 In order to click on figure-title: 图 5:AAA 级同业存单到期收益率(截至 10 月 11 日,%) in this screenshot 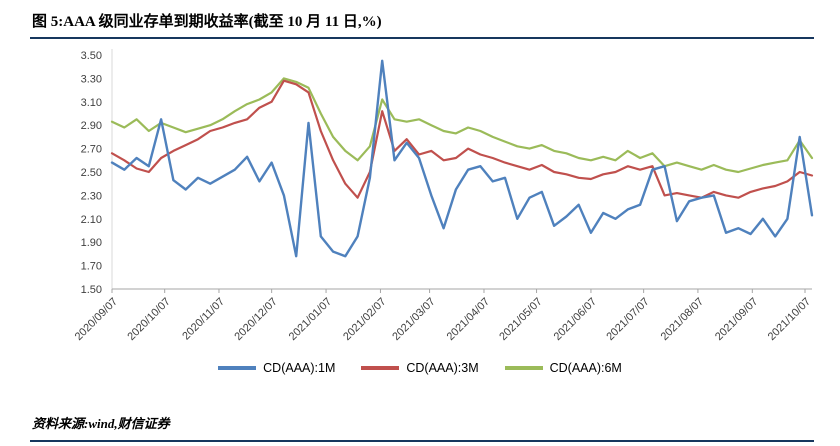, I will do `click(207, 22)`.